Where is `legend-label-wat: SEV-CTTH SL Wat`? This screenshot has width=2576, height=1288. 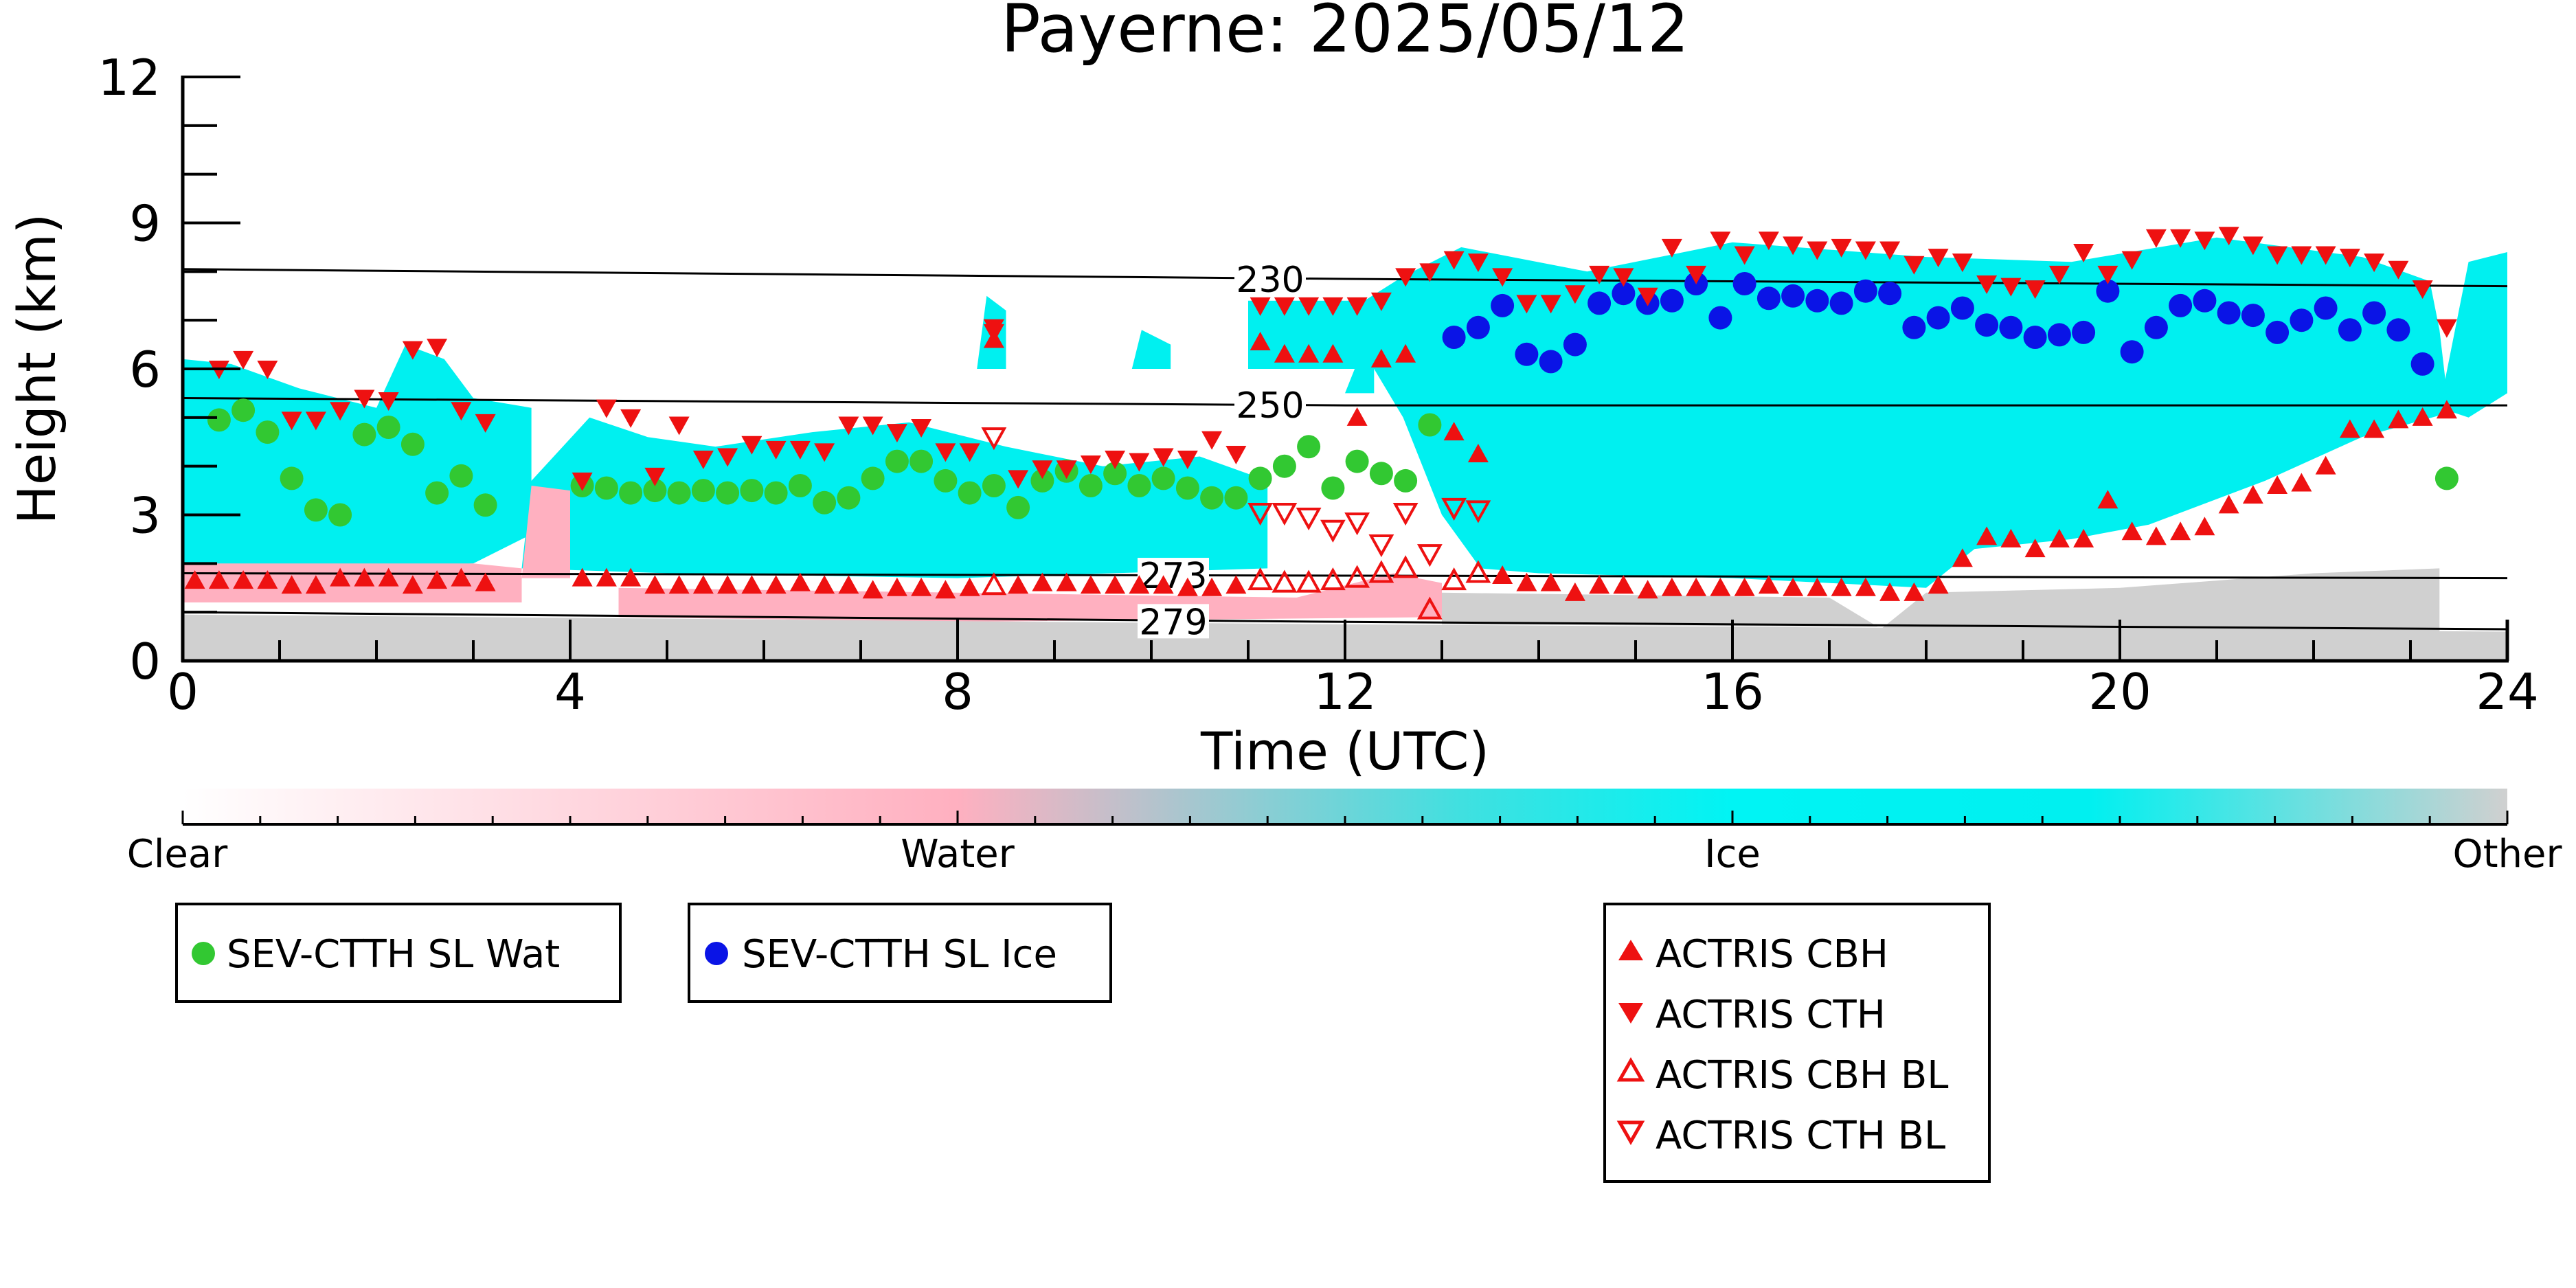
legend-label-wat: SEV-CTTH SL Wat is located at coordinates (393, 954).